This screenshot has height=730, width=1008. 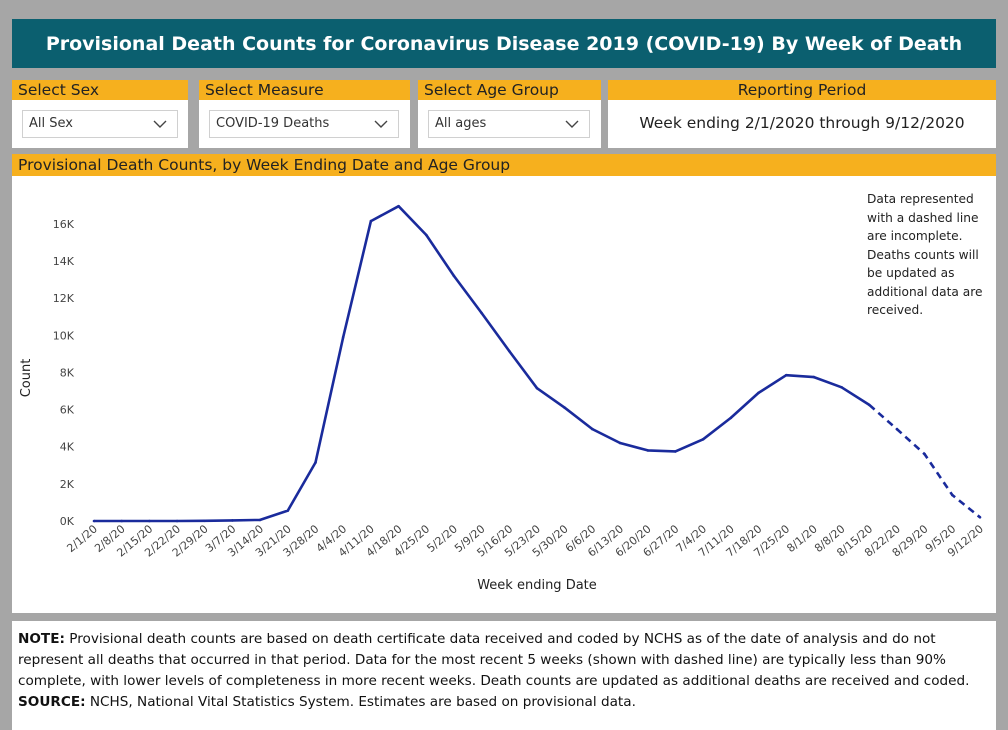 I want to click on age-slicer: Select Age Group All ages, so click(x=509, y=114).